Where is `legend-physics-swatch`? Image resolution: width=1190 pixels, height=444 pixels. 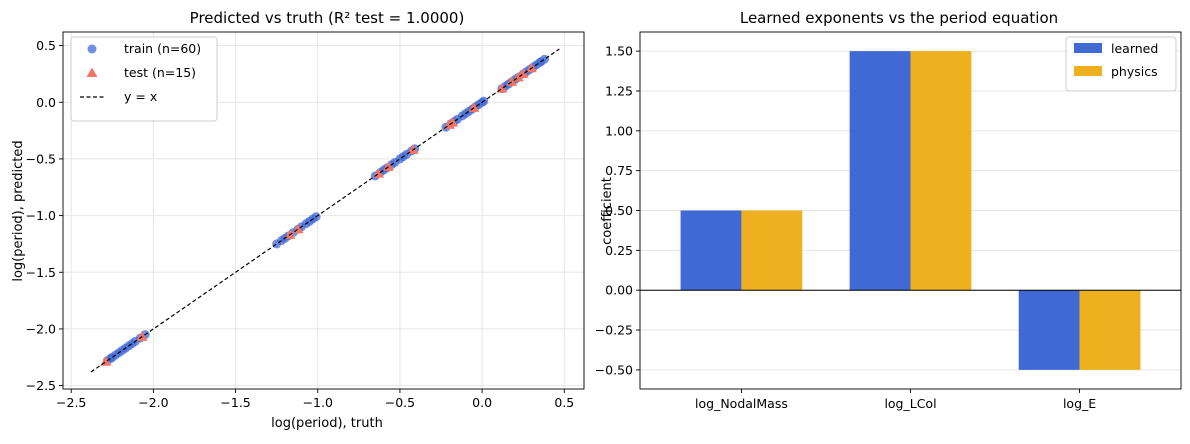
legend-physics-swatch is located at coordinates (1088, 71).